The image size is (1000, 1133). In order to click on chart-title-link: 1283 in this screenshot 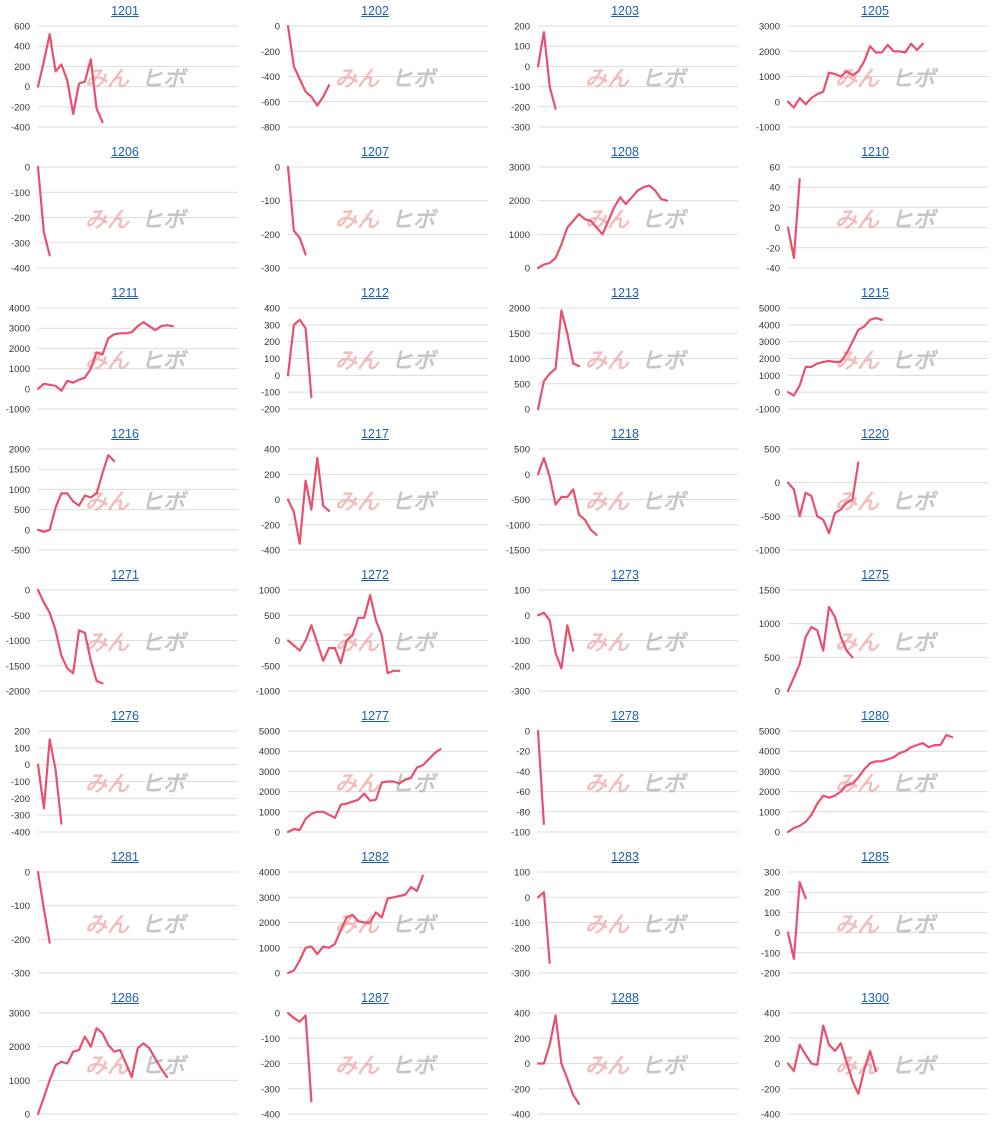, I will do `click(625, 857)`.